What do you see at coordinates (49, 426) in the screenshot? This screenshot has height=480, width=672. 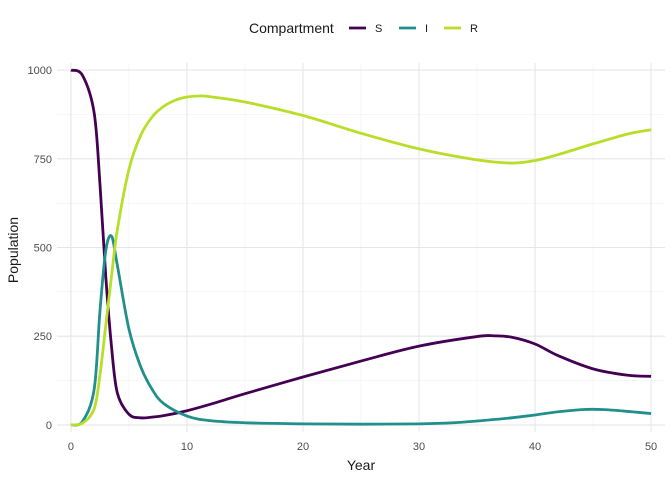 I see `y-tick-label: 0` at bounding box center [49, 426].